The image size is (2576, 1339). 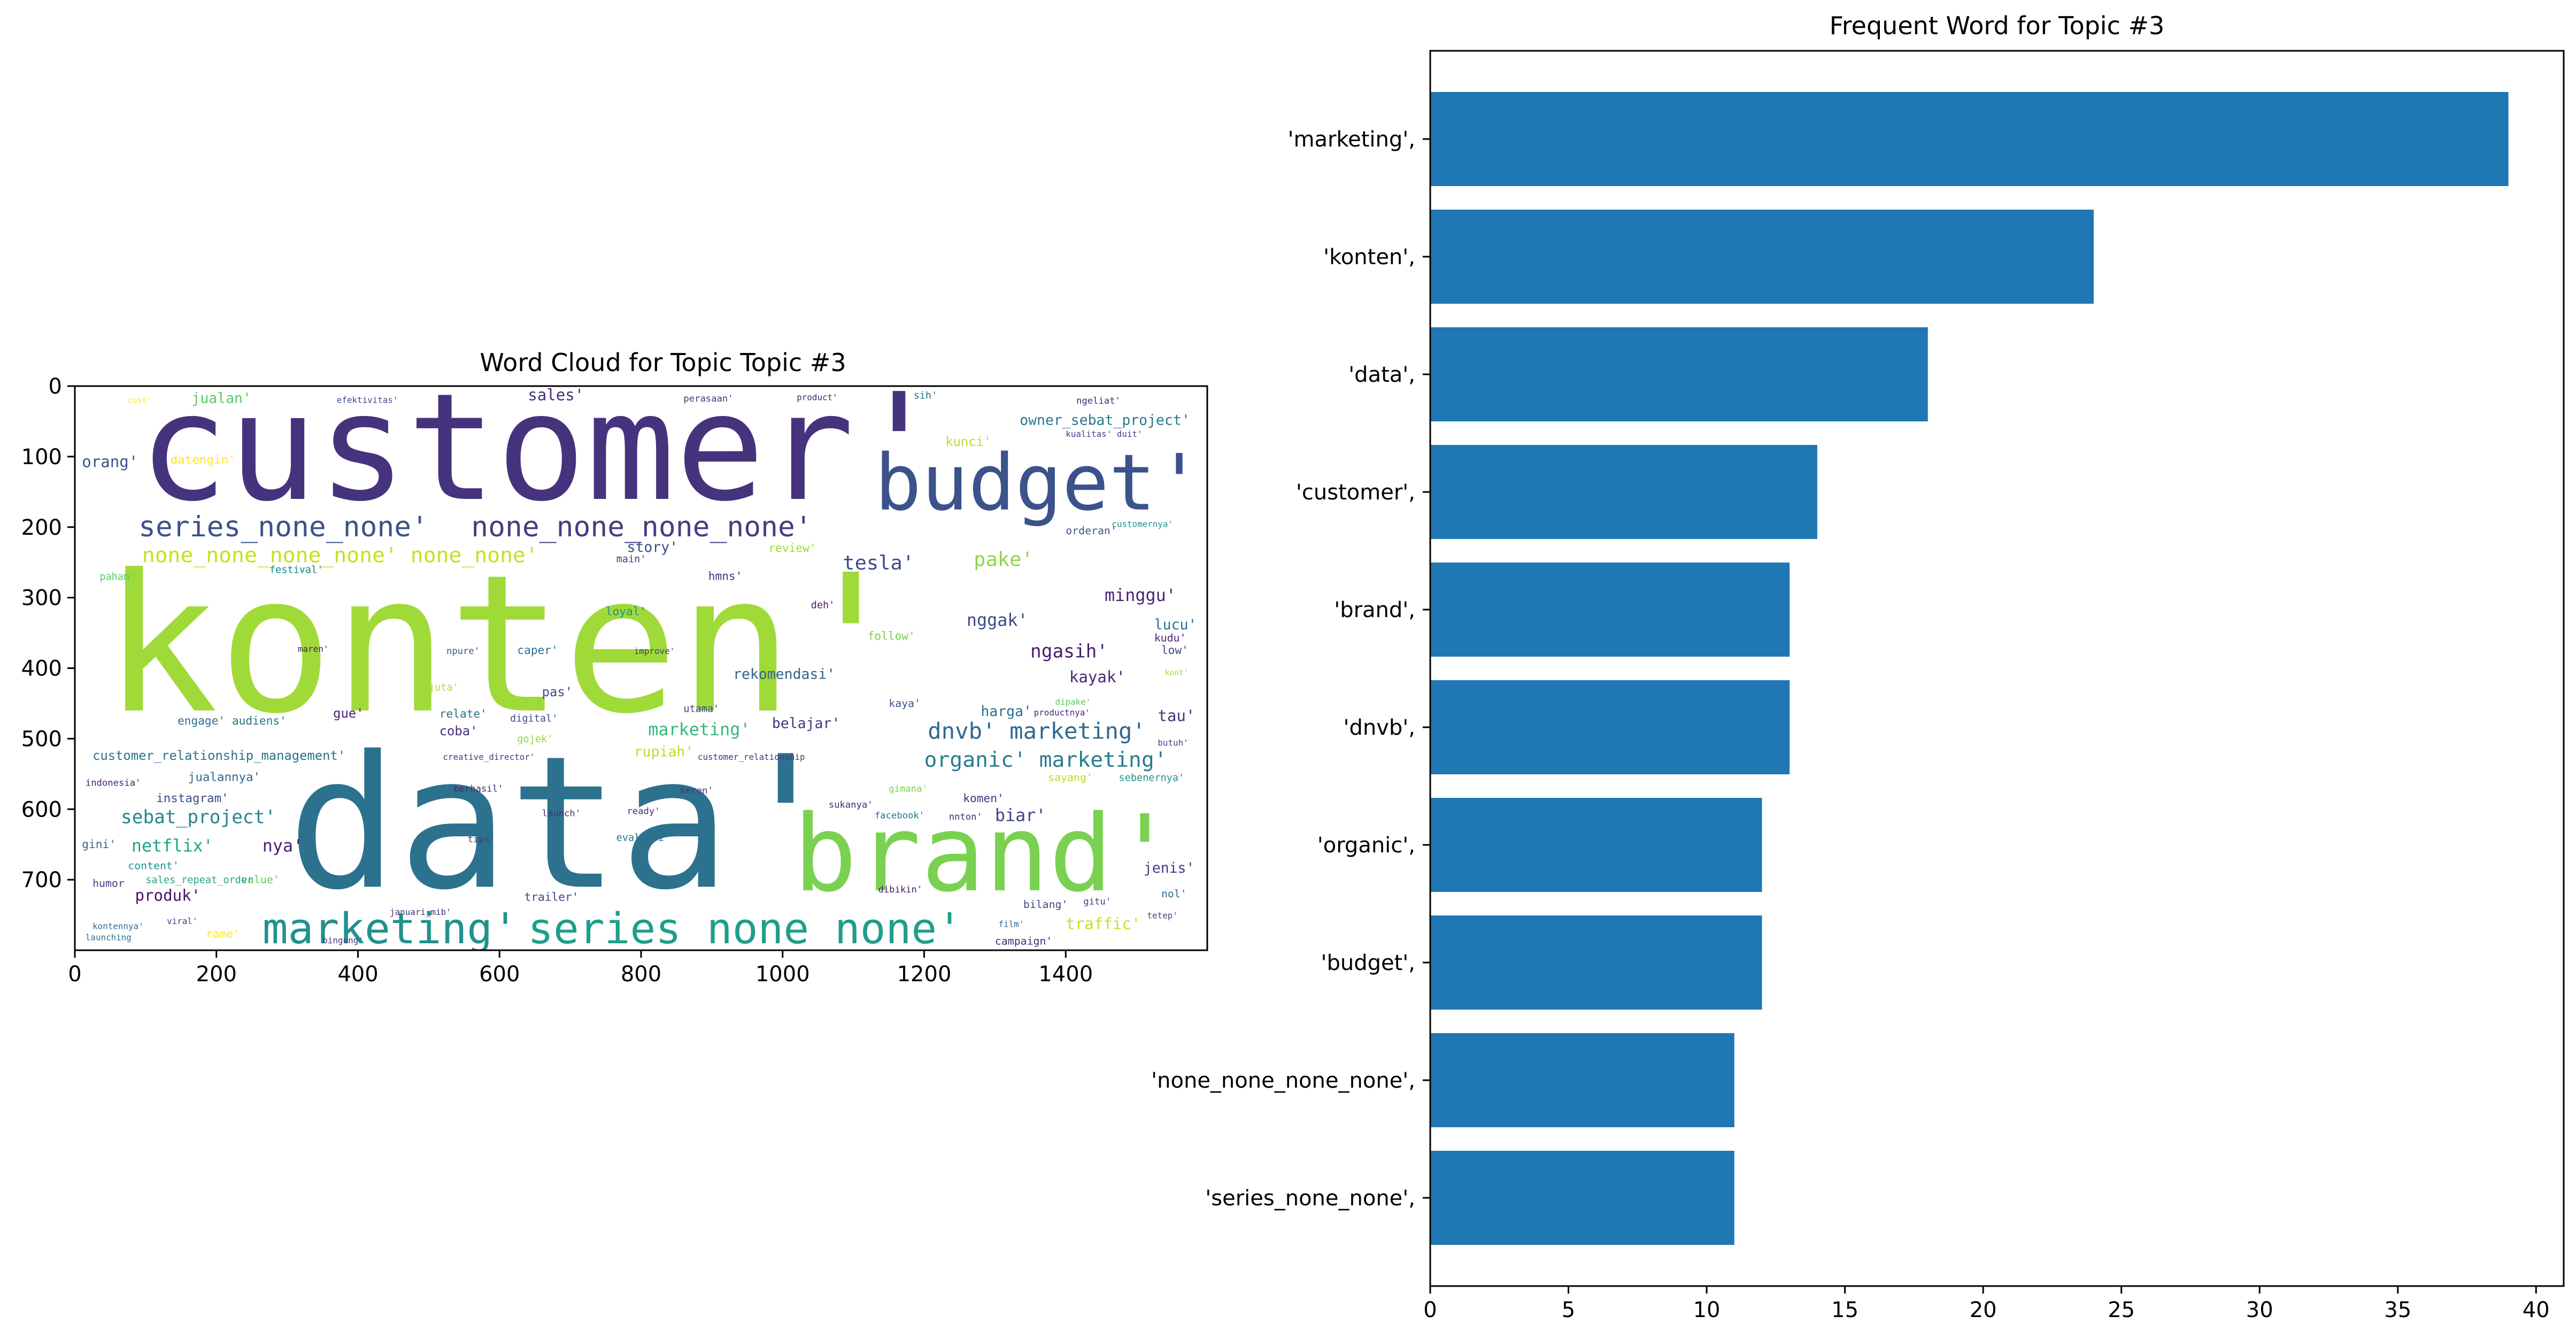 What do you see at coordinates (784, 674) in the screenshot?
I see `wordcloud-word: rekomendasi'` at bounding box center [784, 674].